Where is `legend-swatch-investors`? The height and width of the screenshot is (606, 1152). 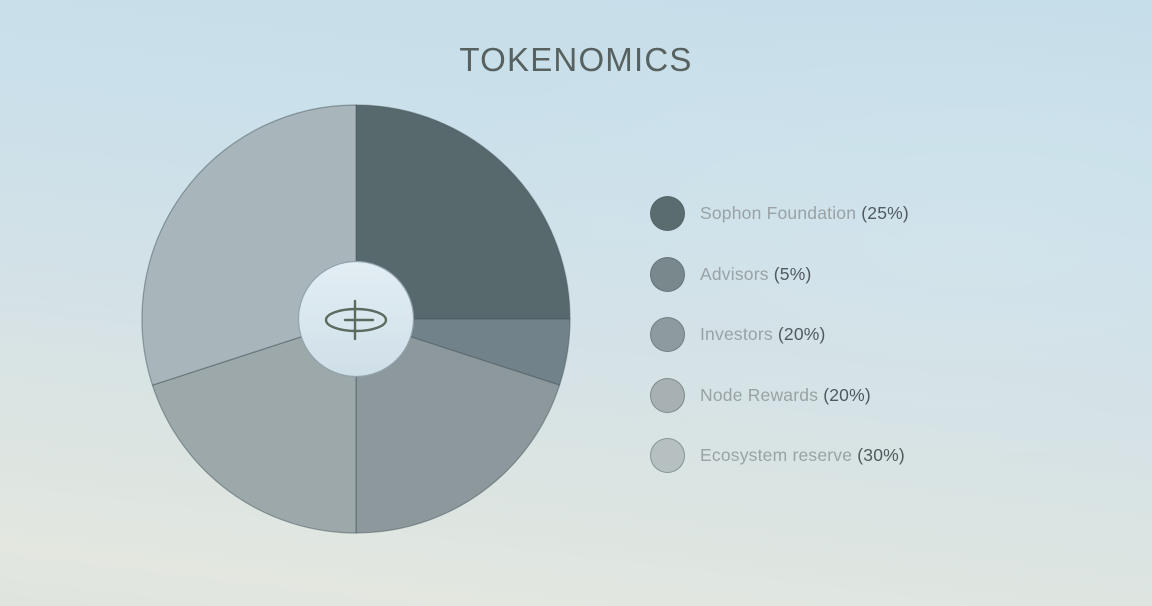 legend-swatch-investors is located at coordinates (667, 334).